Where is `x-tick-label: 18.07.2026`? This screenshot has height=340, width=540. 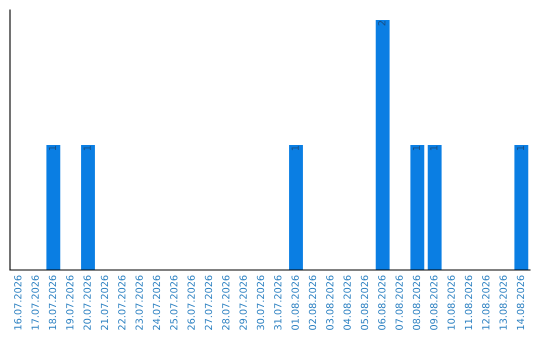
x-tick-label: 18.07.2026 is located at coordinates (52, 302).